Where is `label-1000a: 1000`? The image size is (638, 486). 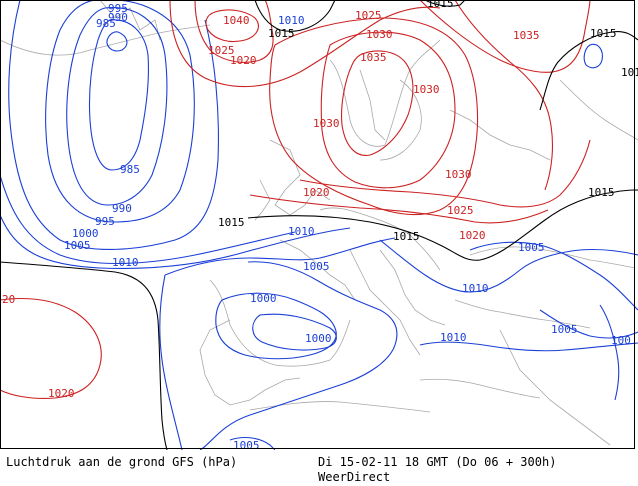
label-1000a: 1000 is located at coordinates (85, 233).